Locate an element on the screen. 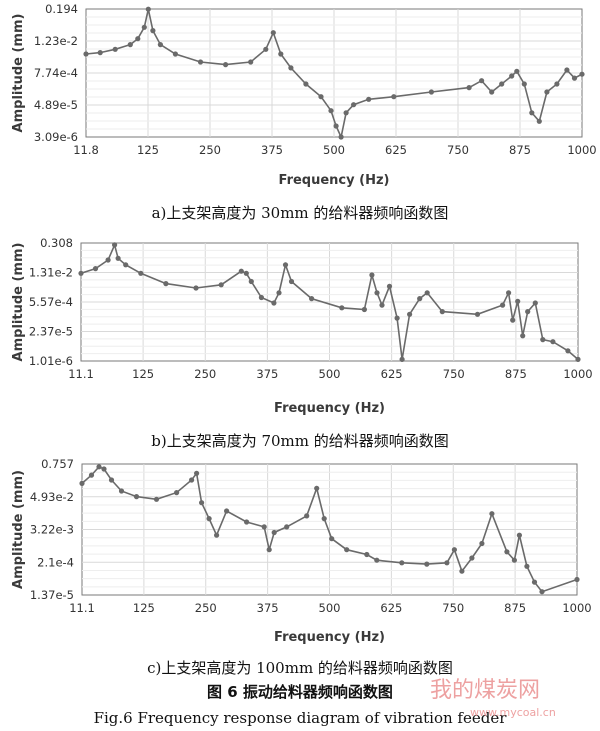 Image resolution: width=600 pixels, height=731 pixels. x-tick-label: 875 is located at coordinates (520, 150).